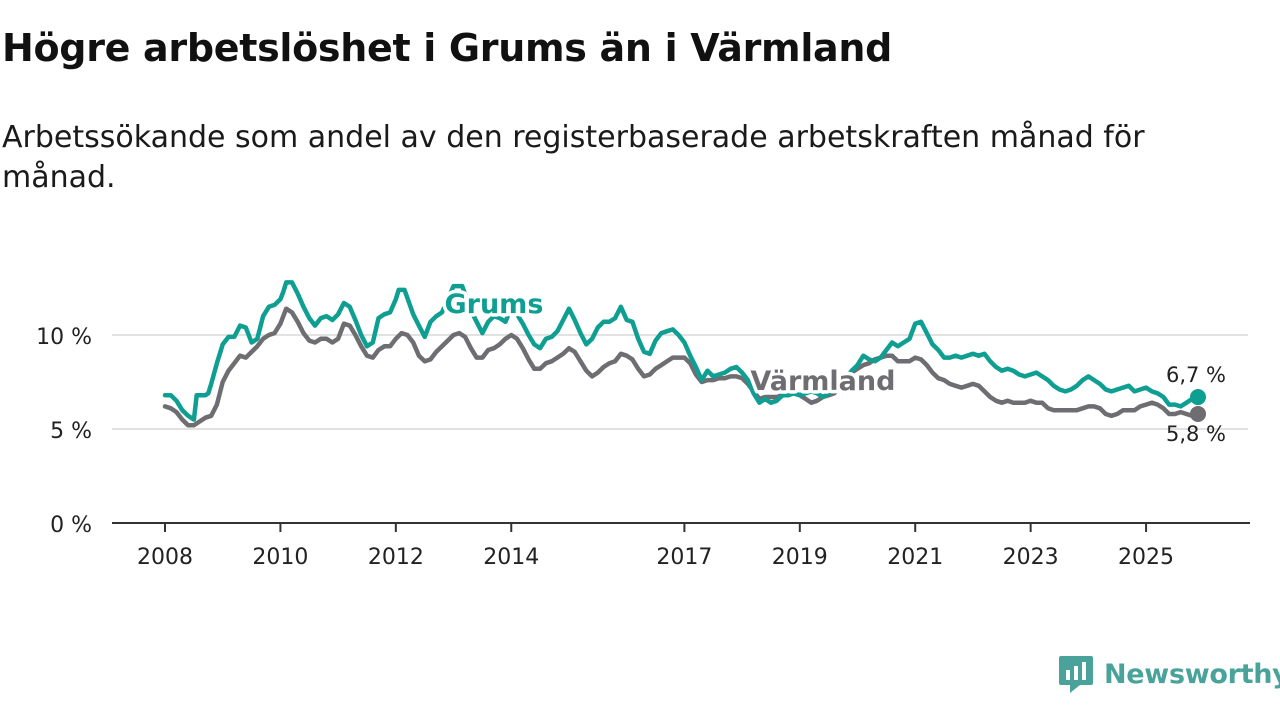 This screenshot has height=720, width=1280. I want to click on x-tick-label: 2023, so click(1031, 557).